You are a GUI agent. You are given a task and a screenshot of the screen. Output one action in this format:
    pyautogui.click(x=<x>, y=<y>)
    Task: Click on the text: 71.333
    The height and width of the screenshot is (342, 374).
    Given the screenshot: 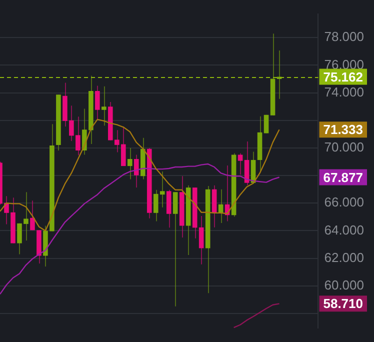 What is the action you would take?
    pyautogui.click(x=343, y=130)
    